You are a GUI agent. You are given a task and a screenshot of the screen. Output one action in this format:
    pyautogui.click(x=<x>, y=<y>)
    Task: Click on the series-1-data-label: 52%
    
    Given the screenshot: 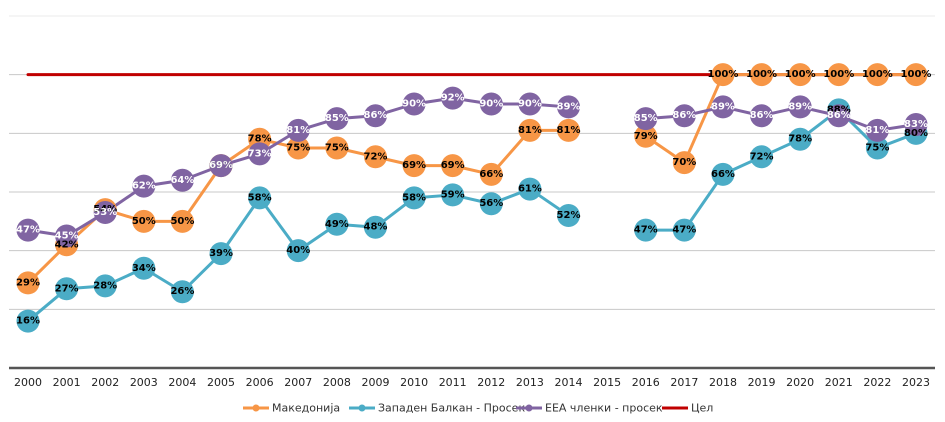 What is the action you would take?
    pyautogui.click(x=569, y=215)
    